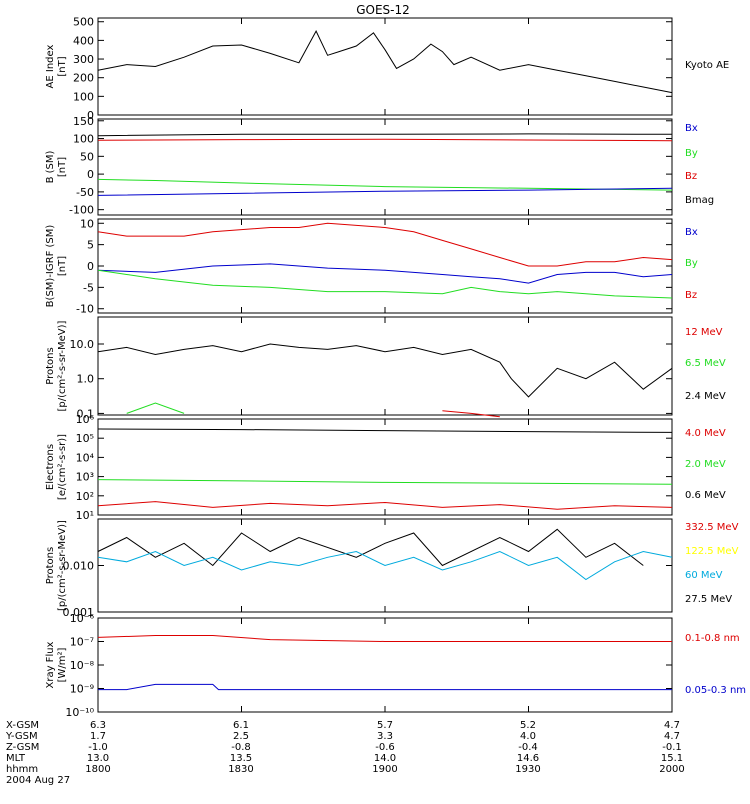 The image size is (750, 804). I want to click on ephemeris-value: 15.1, so click(672, 758).